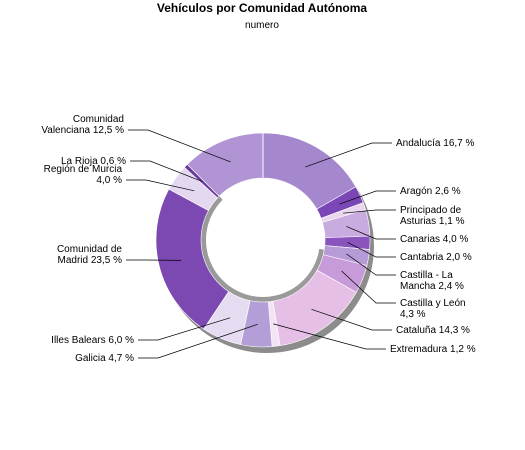  Describe the element at coordinates (93, 161) in the screenshot. I see `slice-label-la-rioja: La Rioja 0,6 %` at that location.